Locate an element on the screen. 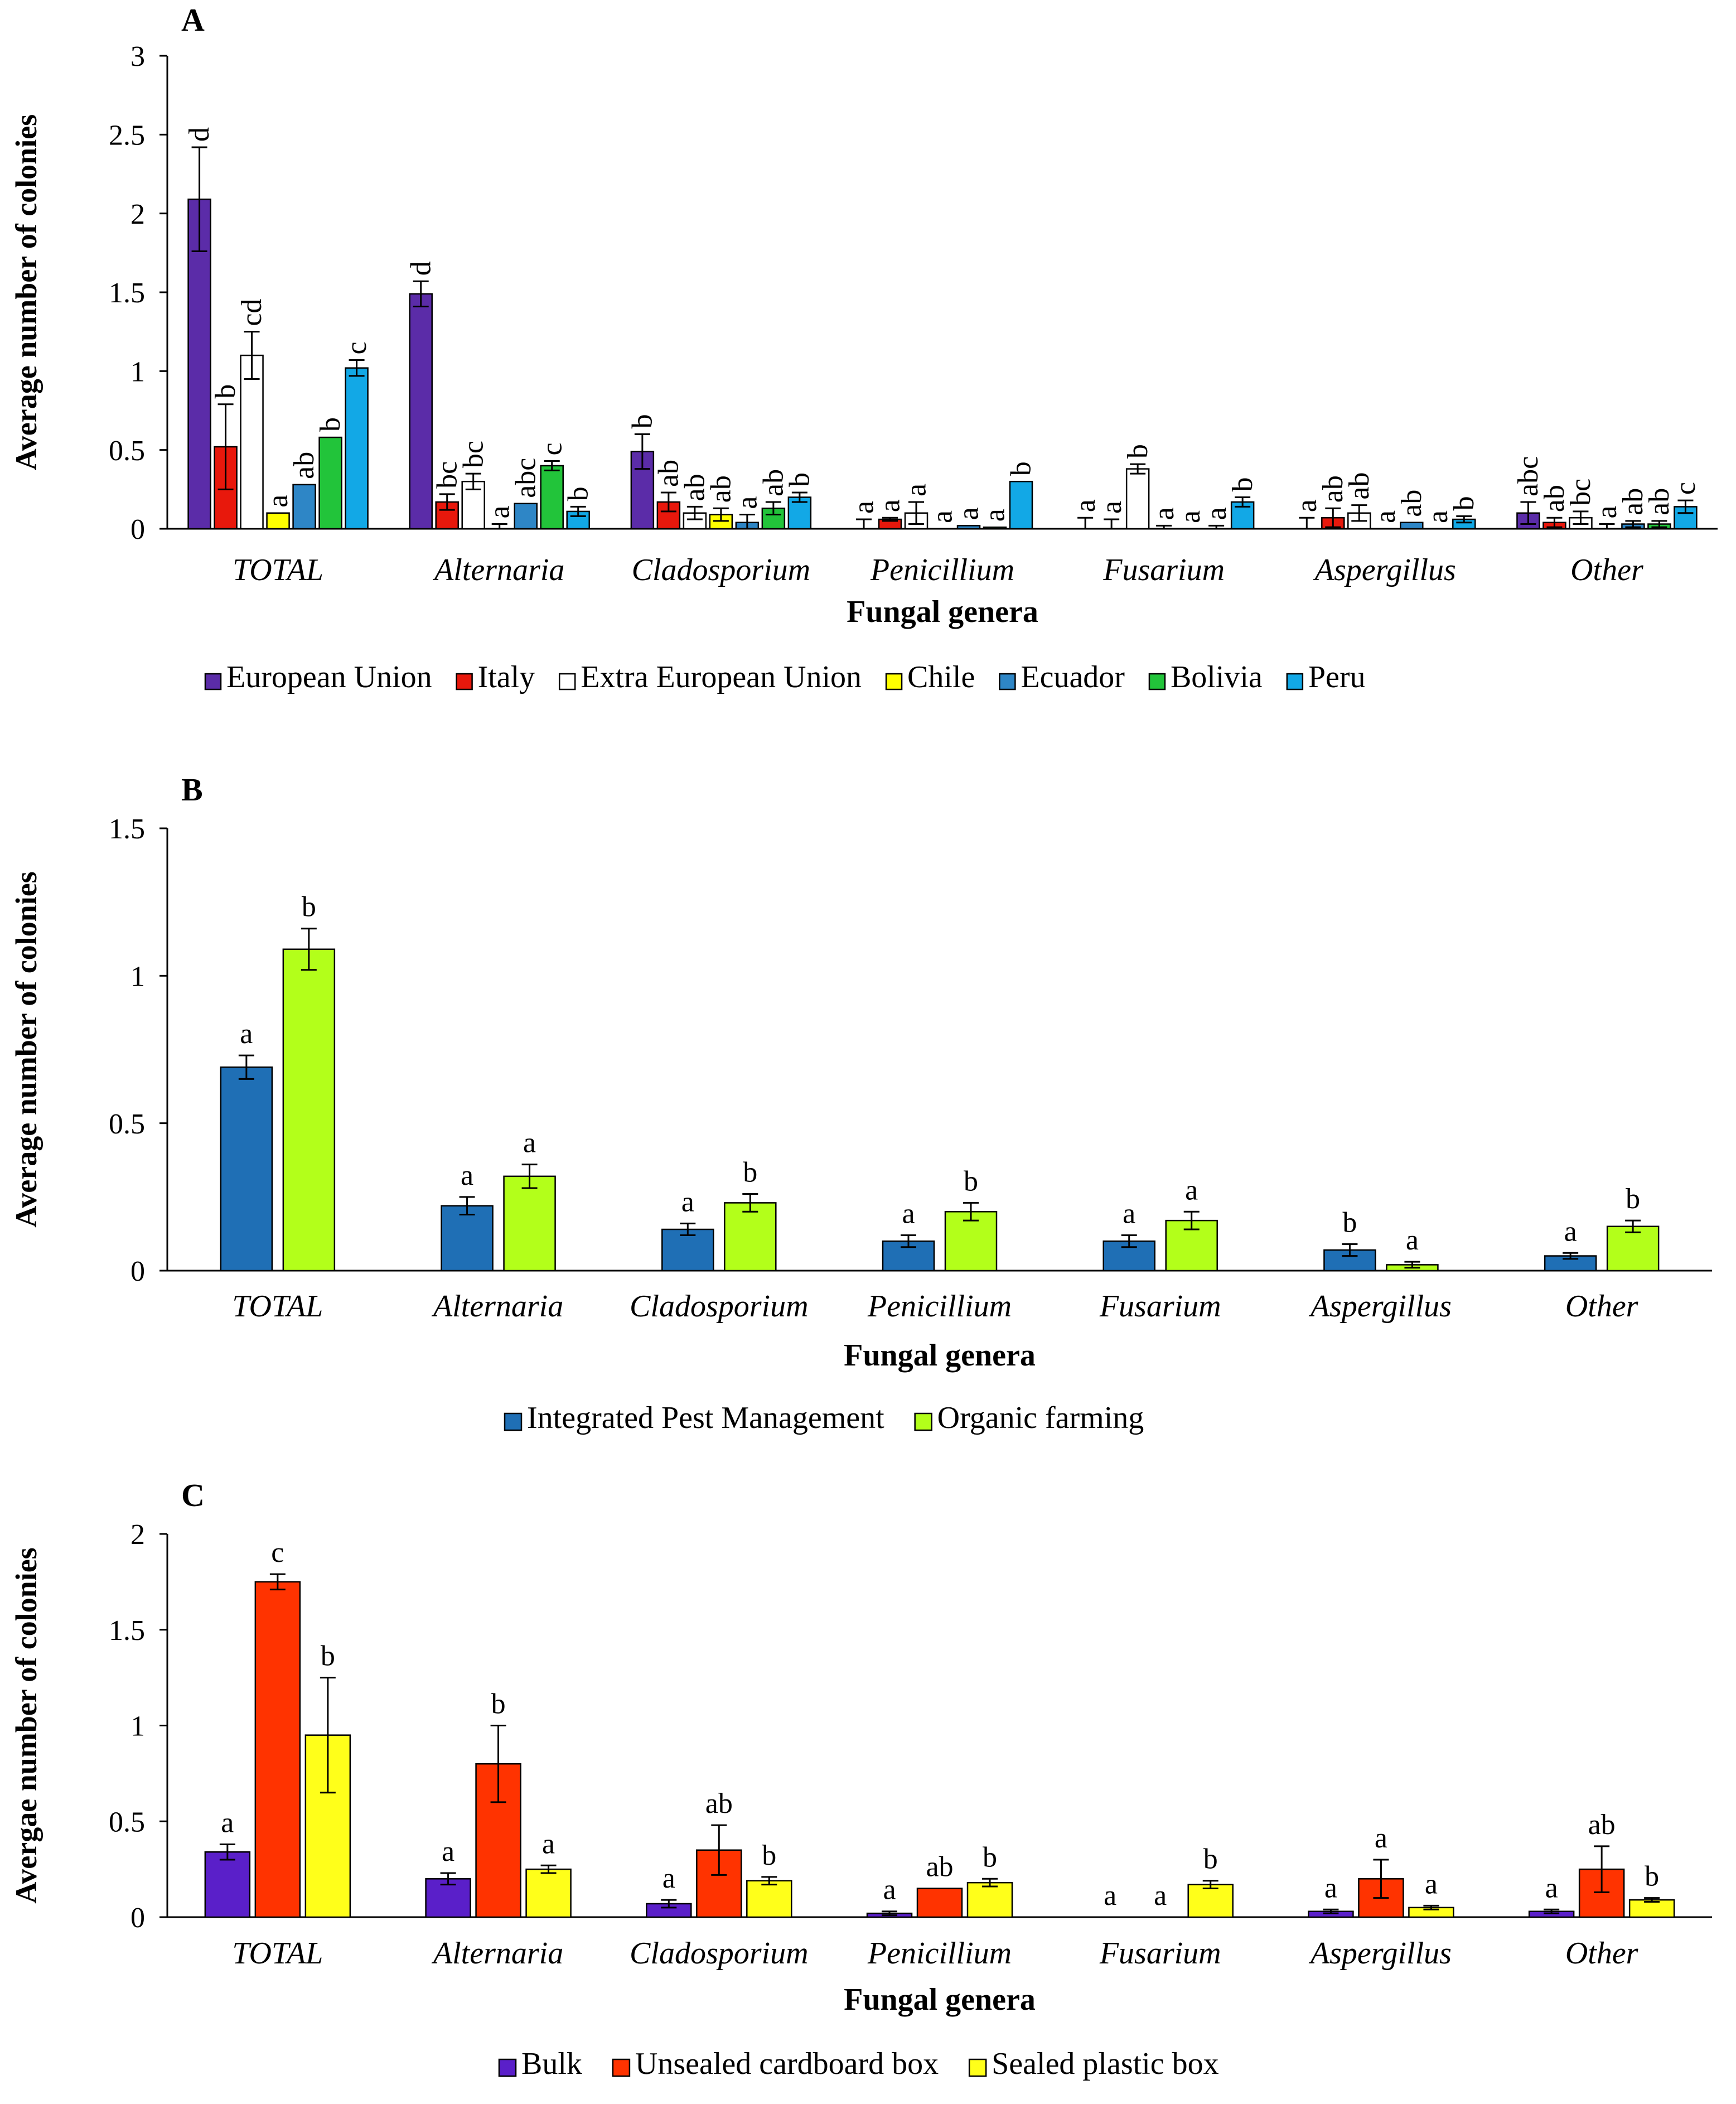 This screenshot has height=2104, width=1736. legend-item-peru: Peru is located at coordinates (1326, 677).